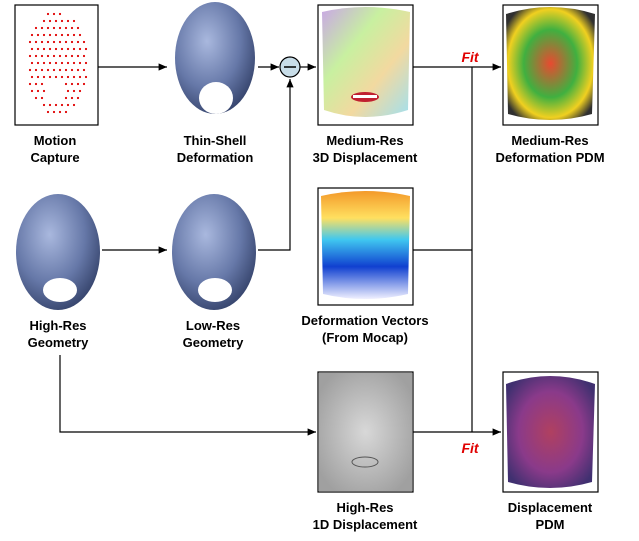 Image resolution: width=639 pixels, height=541 pixels. Describe the element at coordinates (549, 157) in the screenshot. I see `node-label: Deformation PDM` at that location.